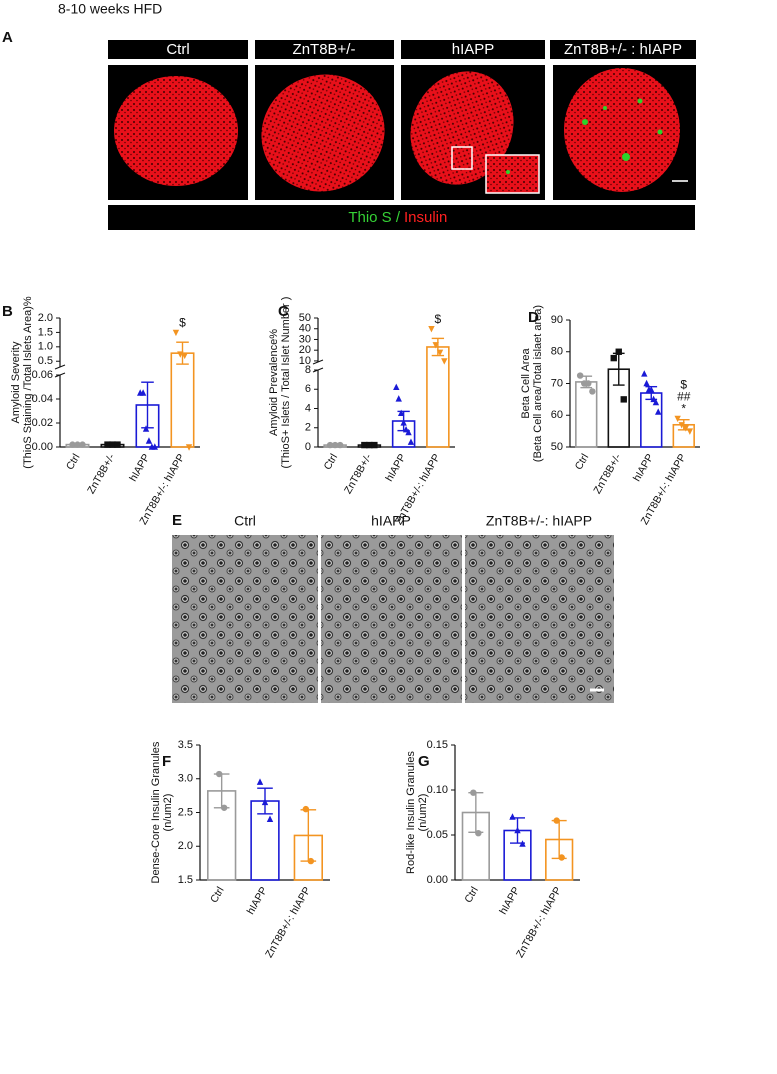  Describe the element at coordinates (156, 812) in the screenshot. I see `y-axis-label: Dense-Core Insulin Granules` at that location.